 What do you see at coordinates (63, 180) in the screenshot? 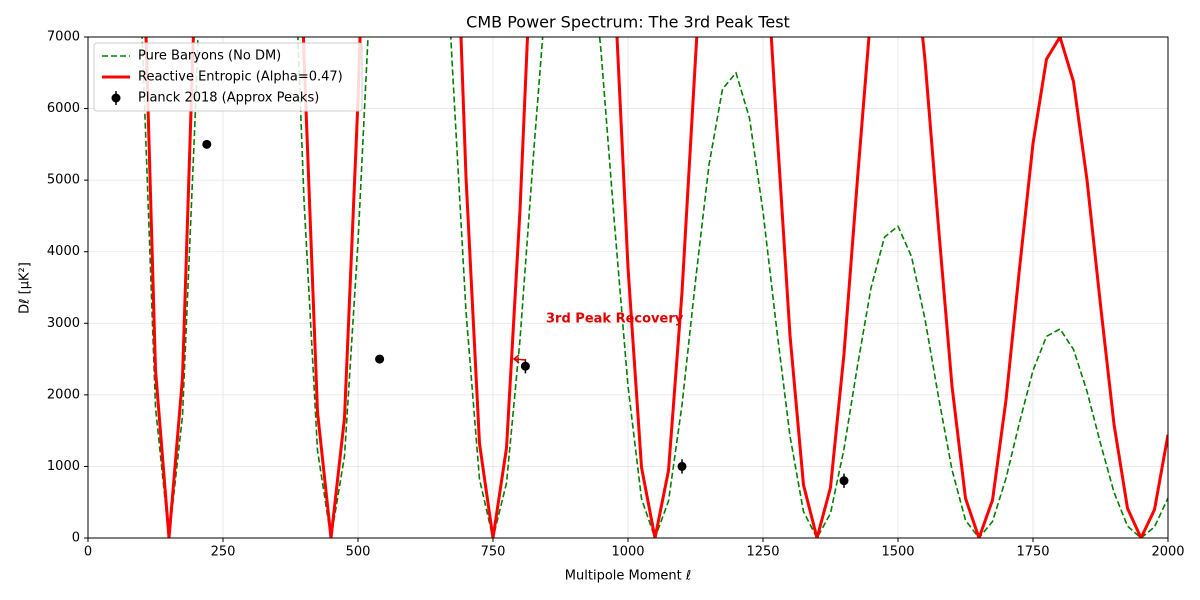
I see `y-tick-label: 5000` at bounding box center [63, 180].